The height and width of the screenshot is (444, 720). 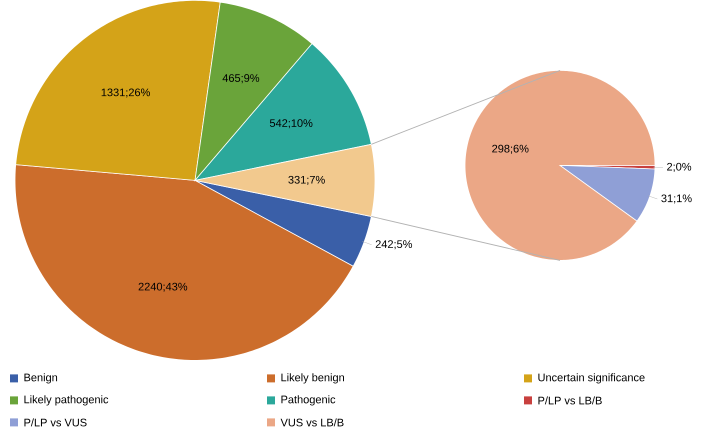 I want to click on data-label: 31;1%, so click(x=676, y=199).